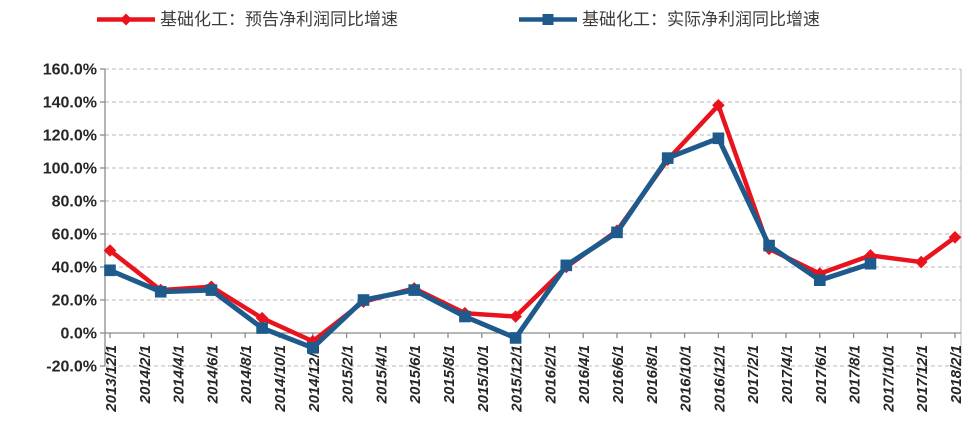 The width and height of the screenshot is (972, 447). I want to click on x-tick-label: 2017/8/1, so click(855, 374).